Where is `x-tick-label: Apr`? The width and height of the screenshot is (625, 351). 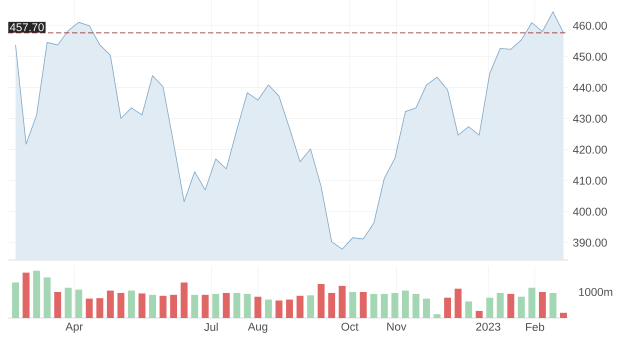 x-tick-label: Apr is located at coordinates (74, 327).